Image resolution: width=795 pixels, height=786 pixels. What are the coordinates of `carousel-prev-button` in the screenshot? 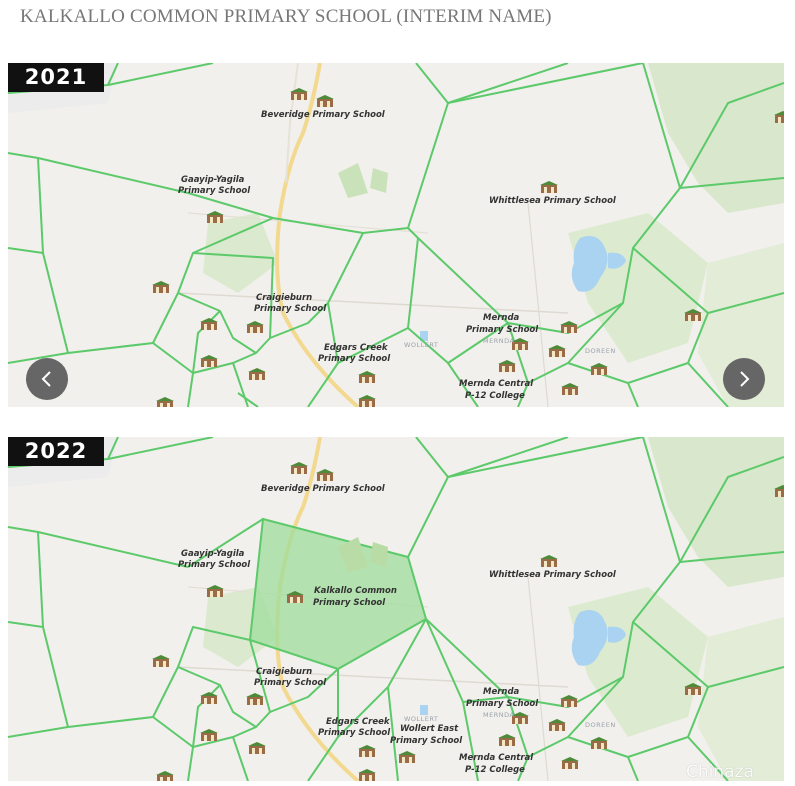 It's located at (47, 379).